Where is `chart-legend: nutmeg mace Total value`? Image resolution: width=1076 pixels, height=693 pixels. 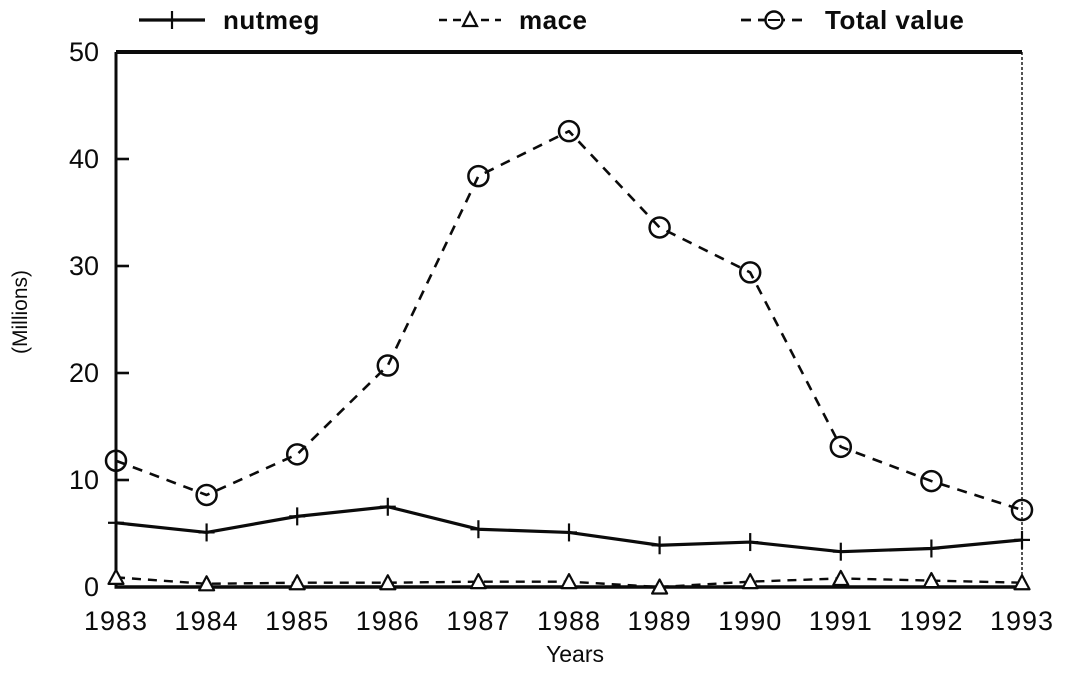
chart-legend: nutmeg mace Total value is located at coordinates (538, 19).